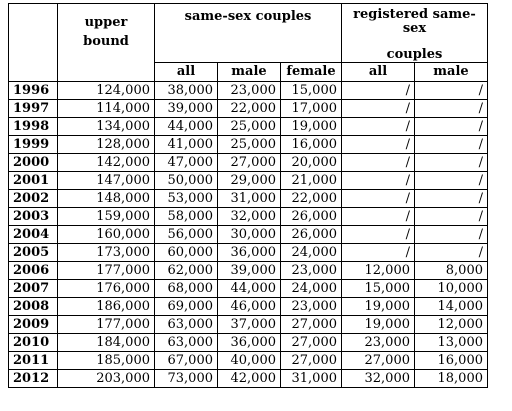  Describe the element at coordinates (33, 216) in the screenshot. I see `year-cell: 2003` at that location.